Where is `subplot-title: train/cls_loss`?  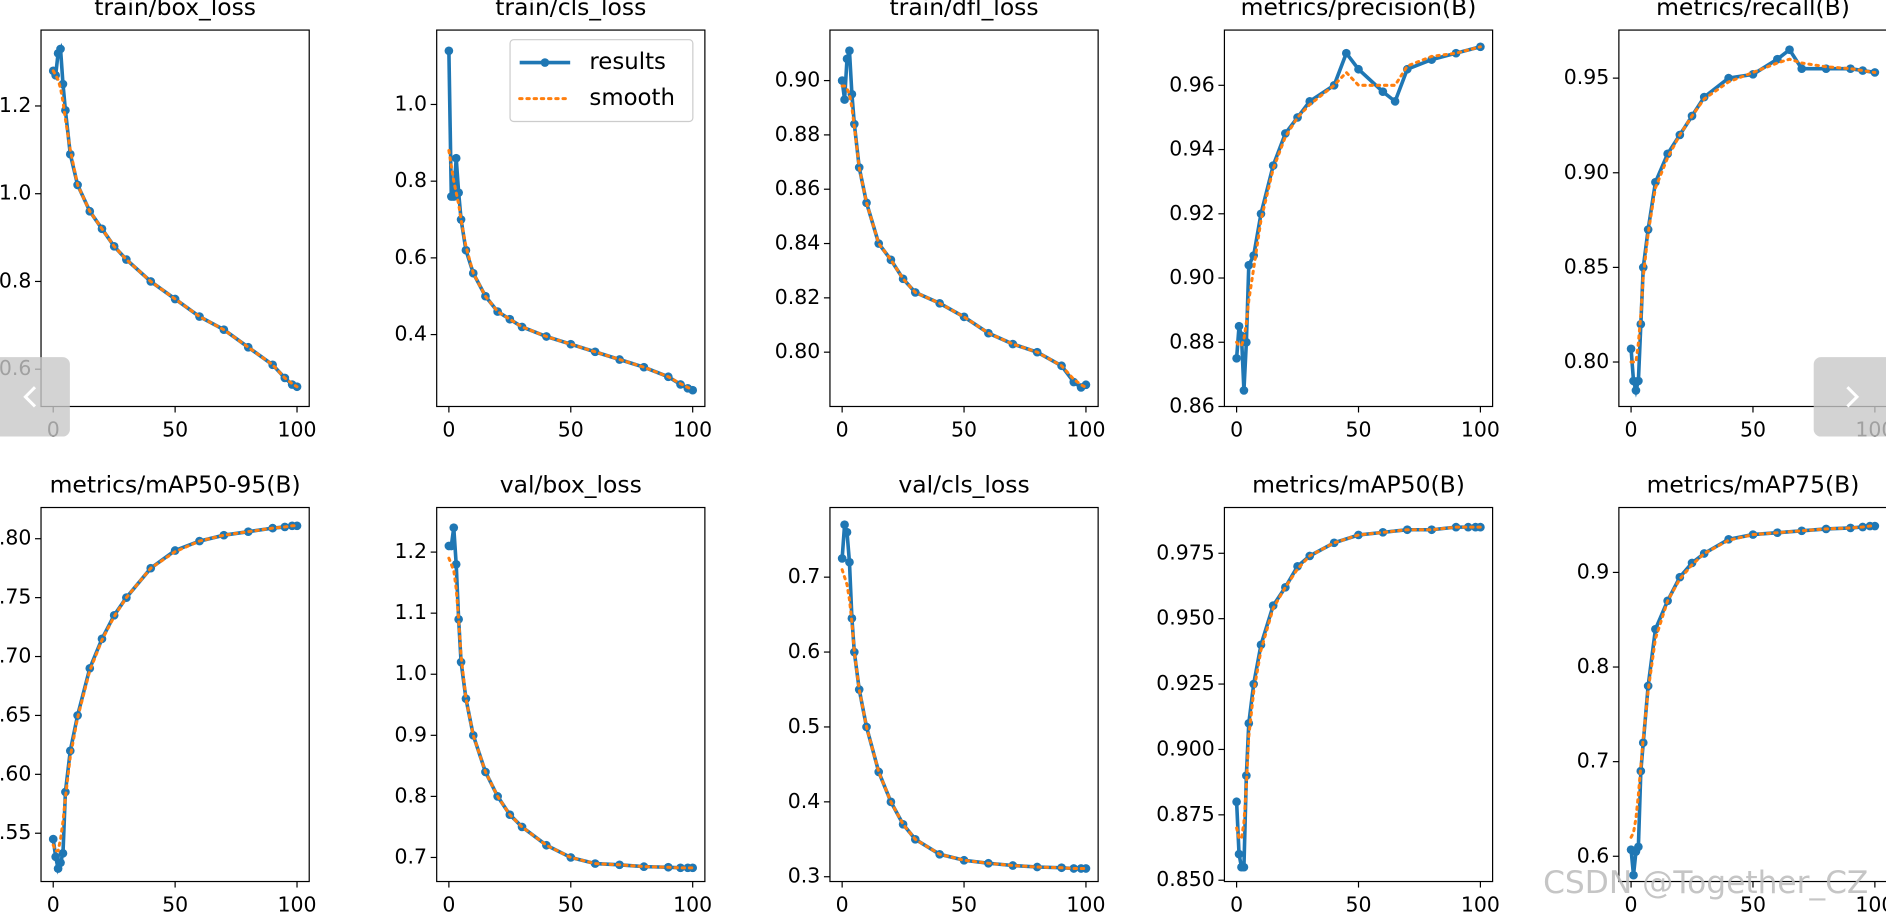
subplot-title: train/cls_loss is located at coordinates (570, 10).